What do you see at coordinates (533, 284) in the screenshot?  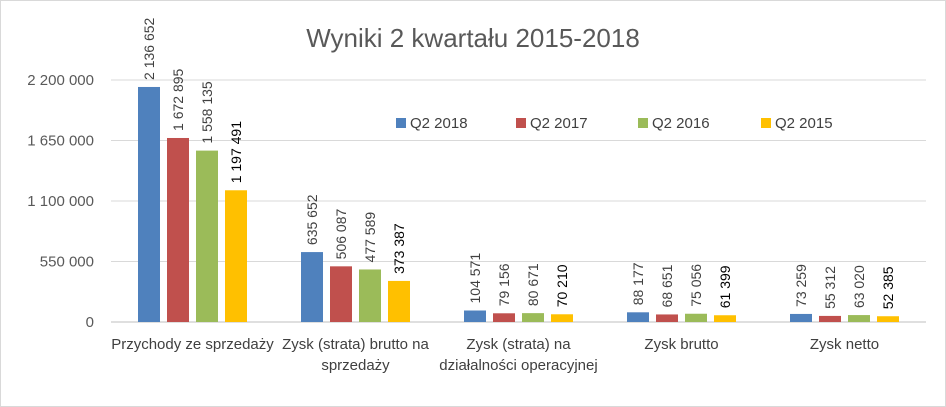 I see `data-label: 80 671` at bounding box center [533, 284].